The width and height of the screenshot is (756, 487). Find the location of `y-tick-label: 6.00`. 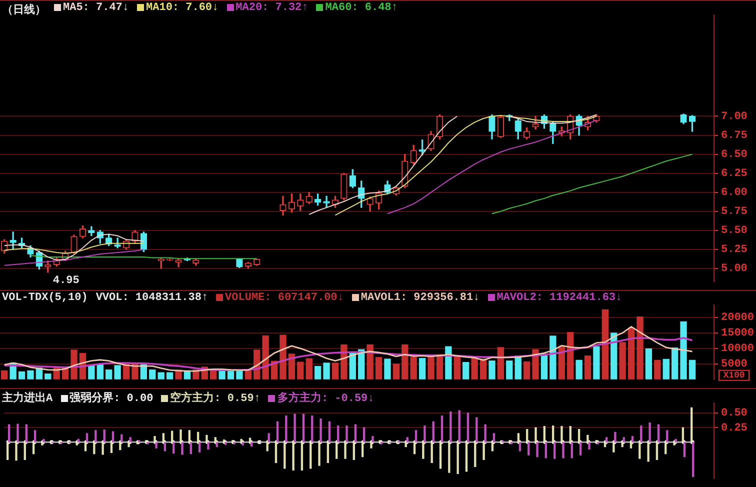

y-tick-label: 6.00 is located at coordinates (734, 193).